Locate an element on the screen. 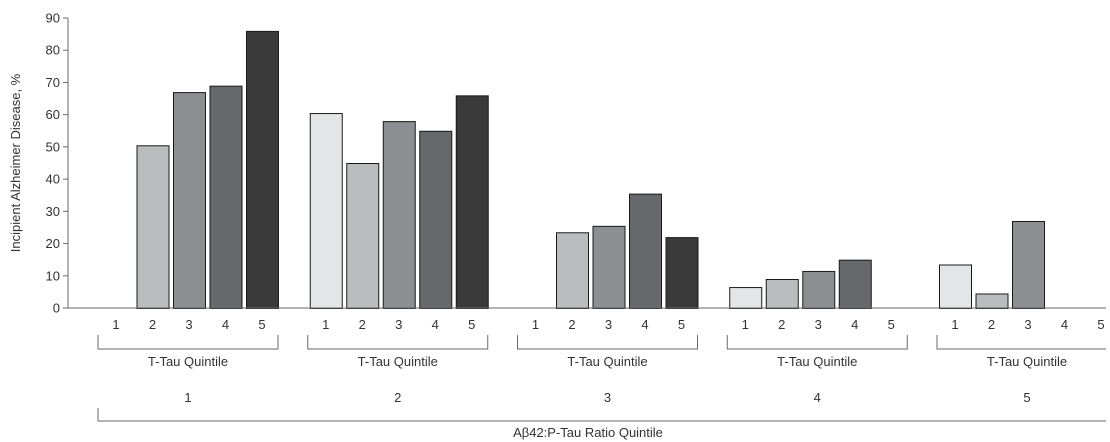 The height and width of the screenshot is (442, 1110). y-tick-label: 30 is located at coordinates (53, 211).